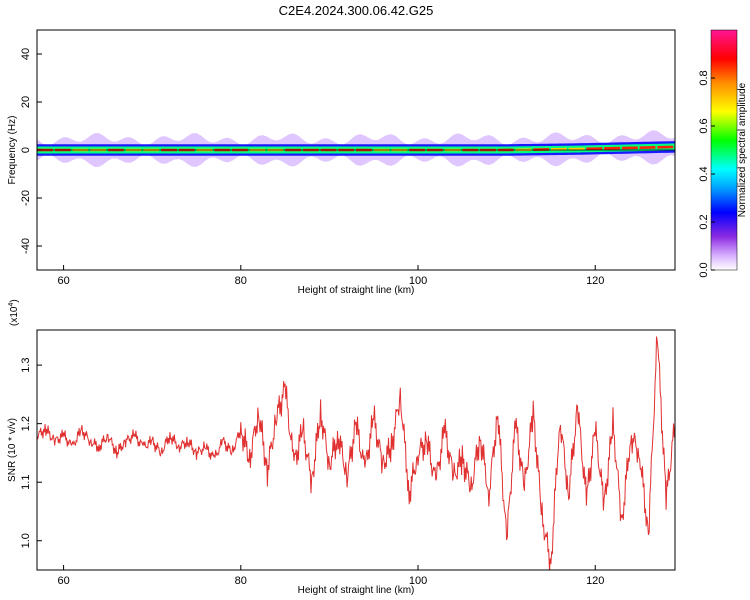 The height and width of the screenshot is (600, 750). What do you see at coordinates (742, 149) in the screenshot?
I see `colorbar-label: Normalized spectral amplitude` at bounding box center [742, 149].